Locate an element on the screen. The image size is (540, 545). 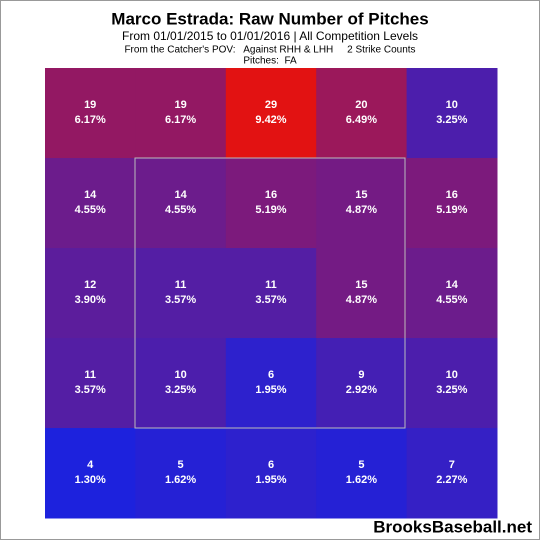
cell-count: 12 is located at coordinates (90, 285).